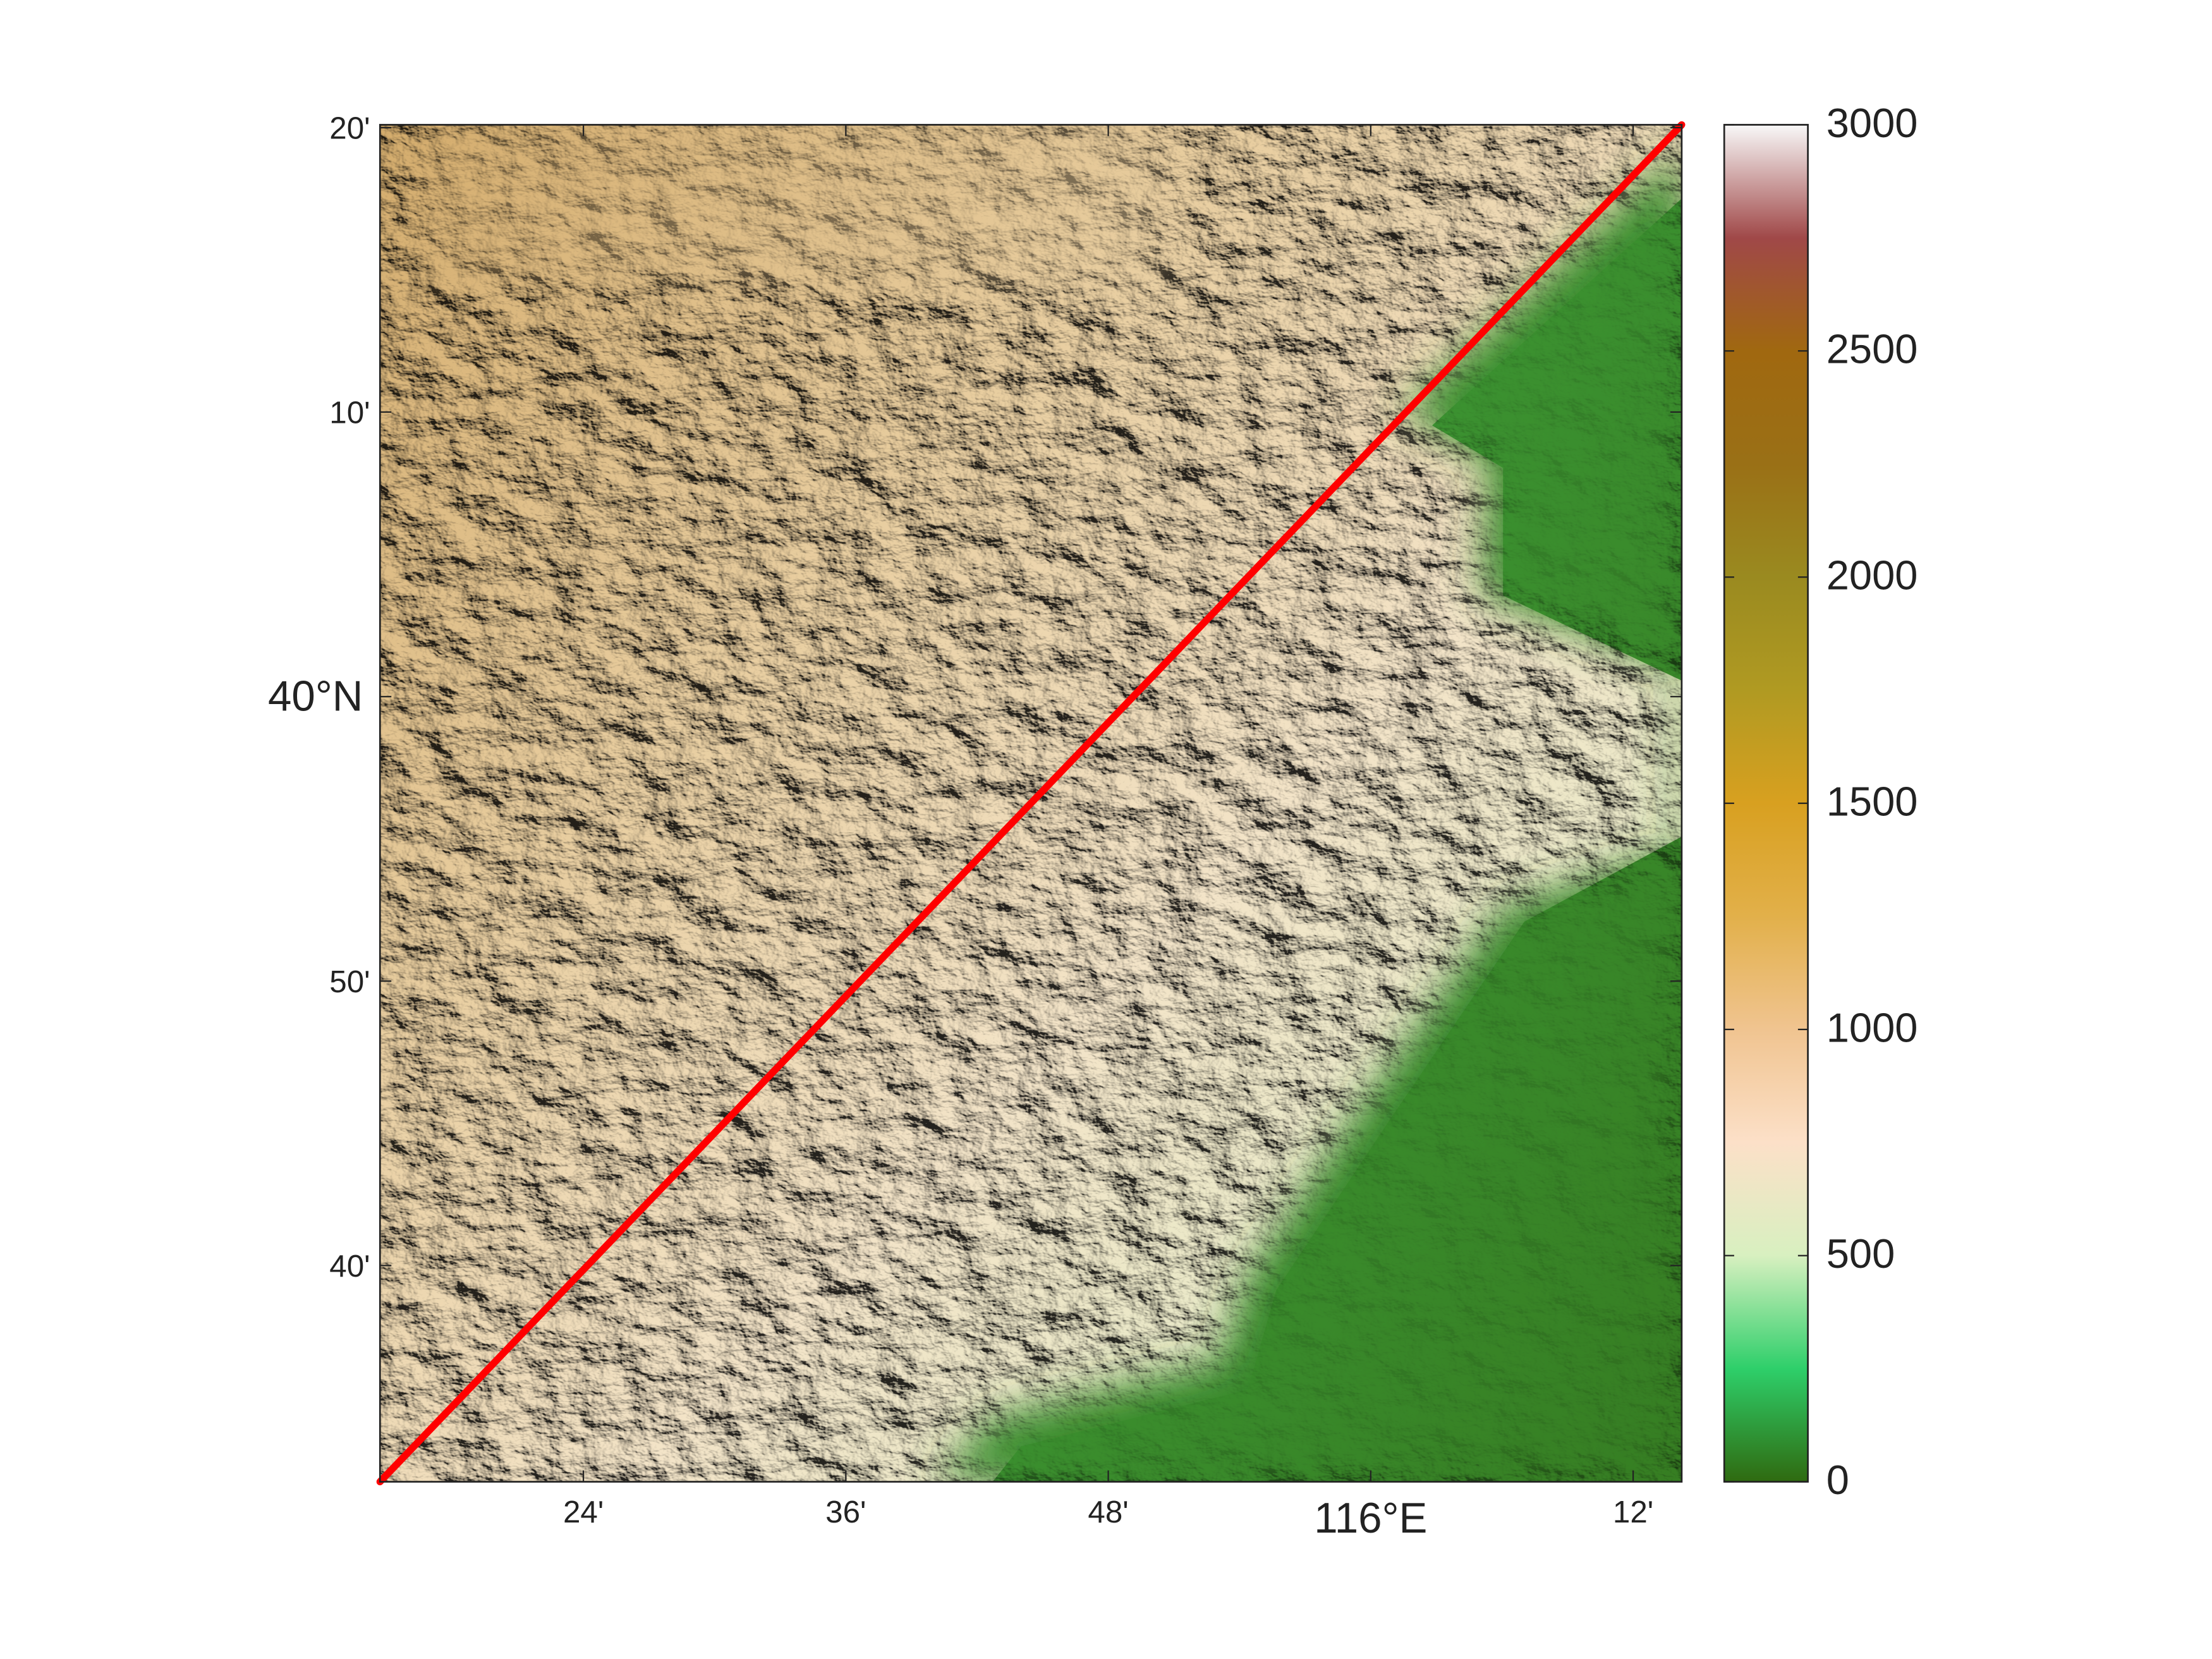  What do you see at coordinates (349, 412) in the screenshot?
I see `y-tick-label: 10'` at bounding box center [349, 412].